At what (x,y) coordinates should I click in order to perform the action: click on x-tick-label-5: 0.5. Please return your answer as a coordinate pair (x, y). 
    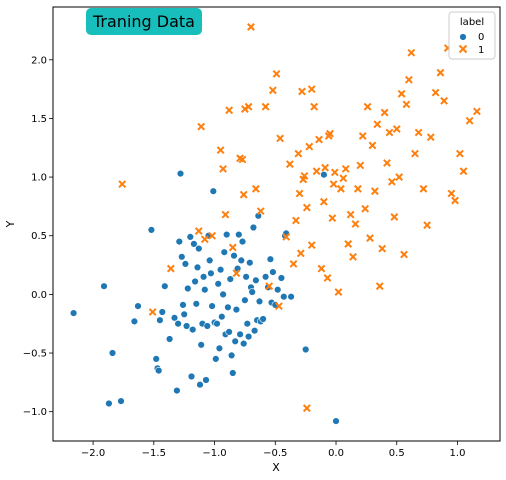
    Looking at the image, I should click on (397, 453).